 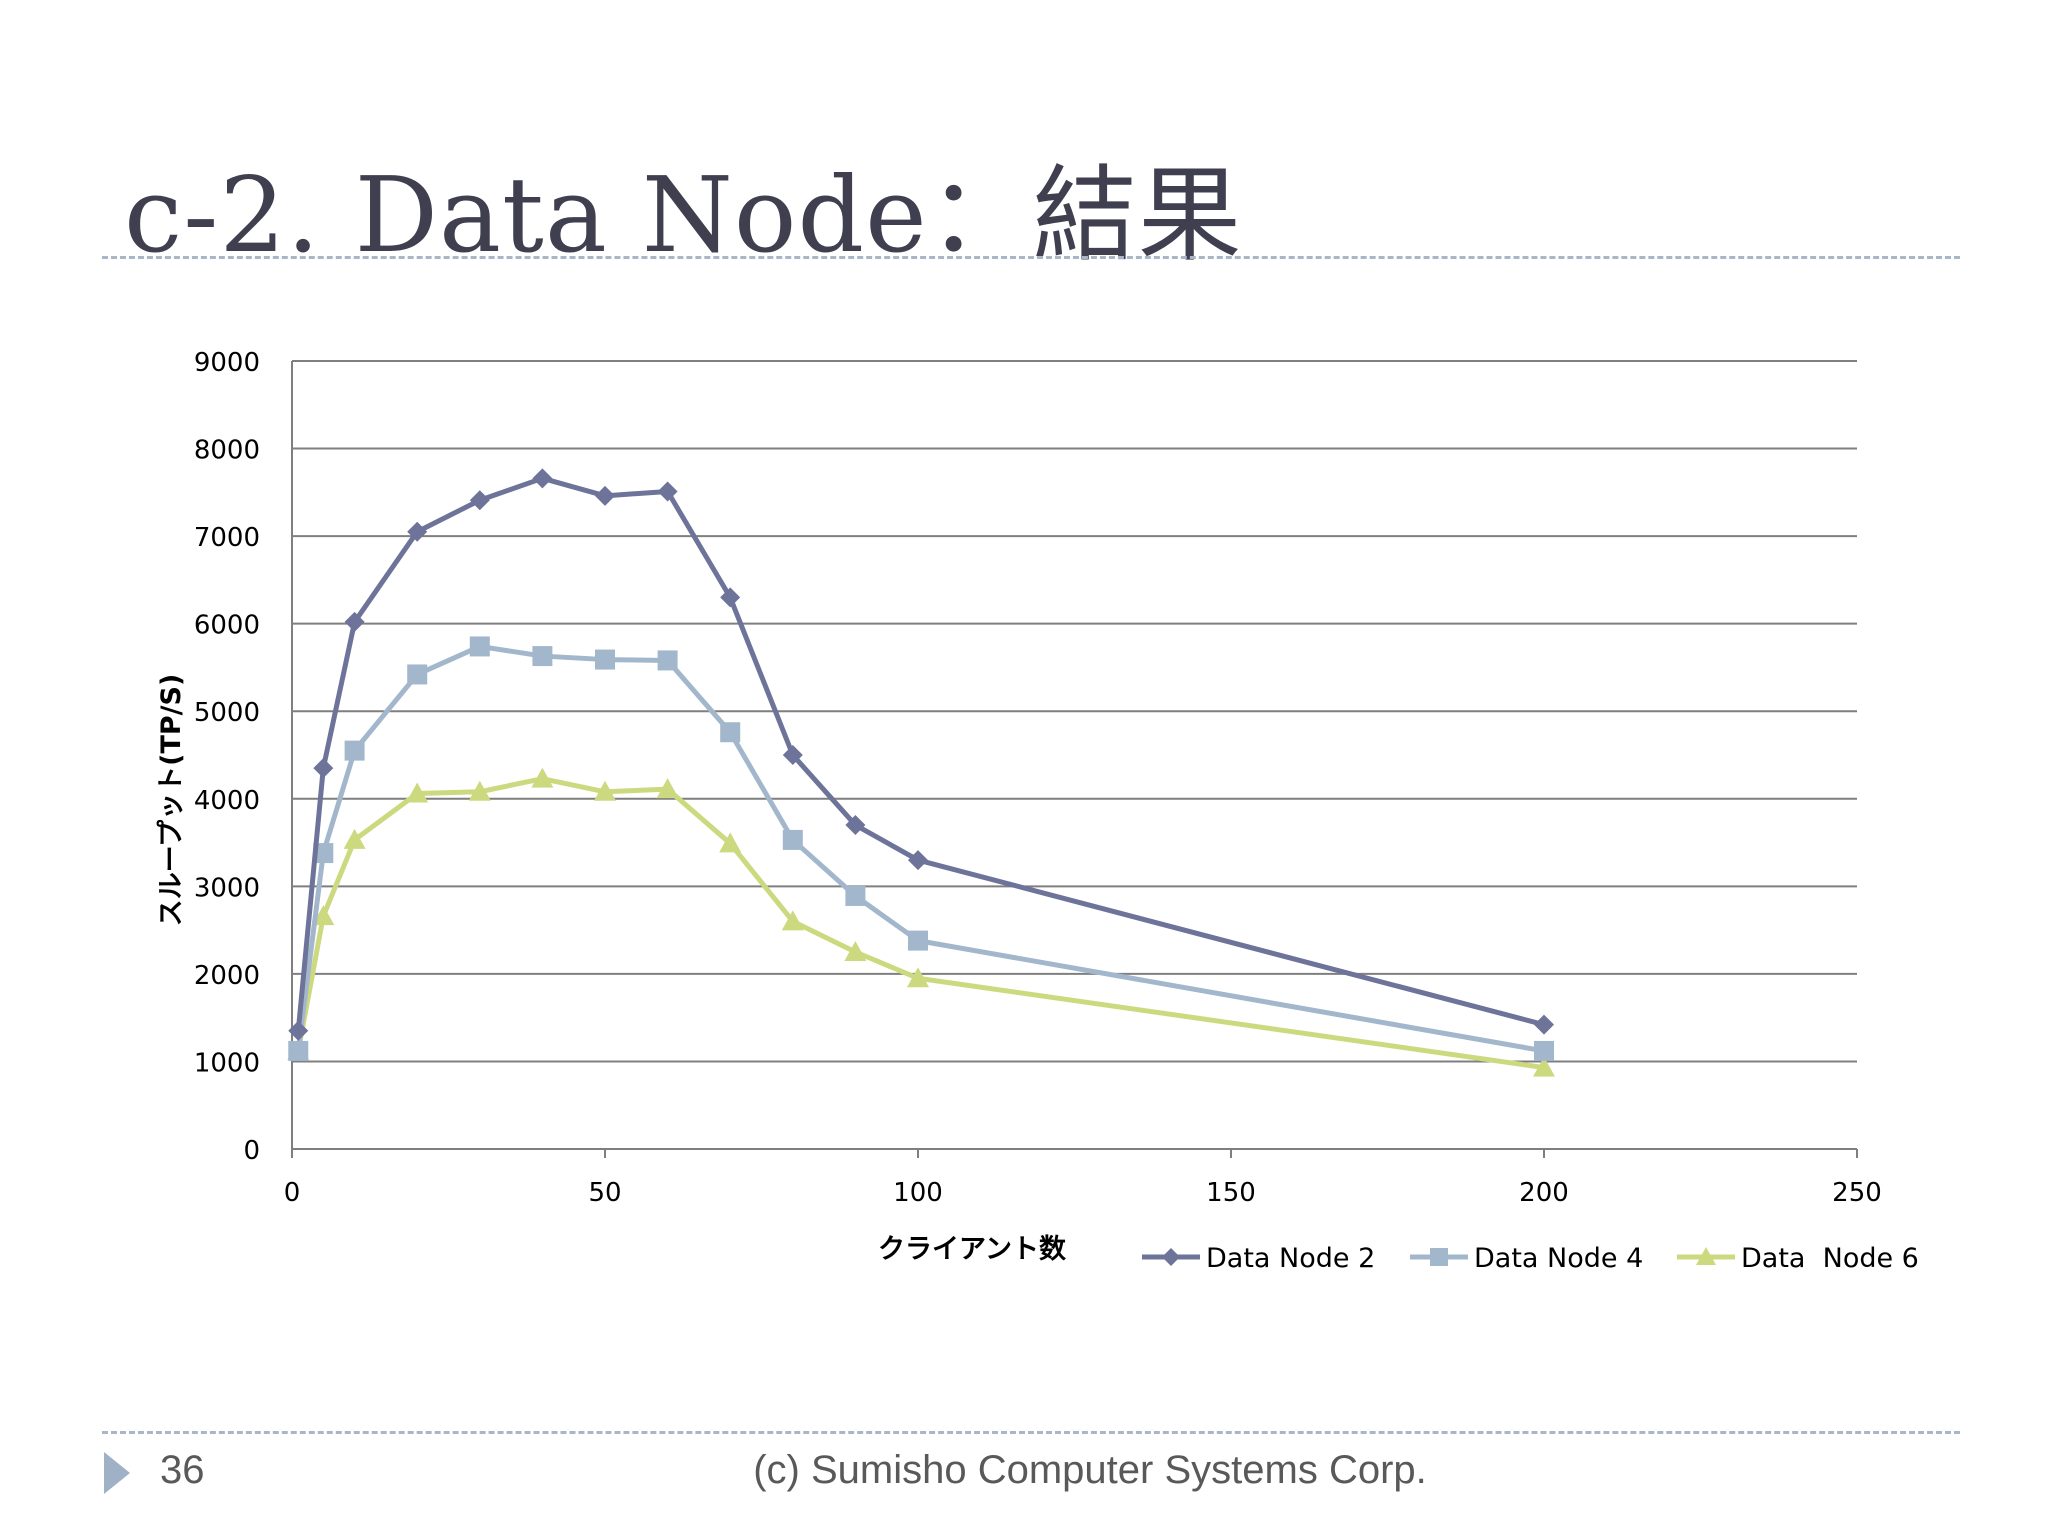 What do you see at coordinates (1083, 1193) in the screenshot?
I see `x-tick-labels: 0 50 100 150 200 250` at bounding box center [1083, 1193].